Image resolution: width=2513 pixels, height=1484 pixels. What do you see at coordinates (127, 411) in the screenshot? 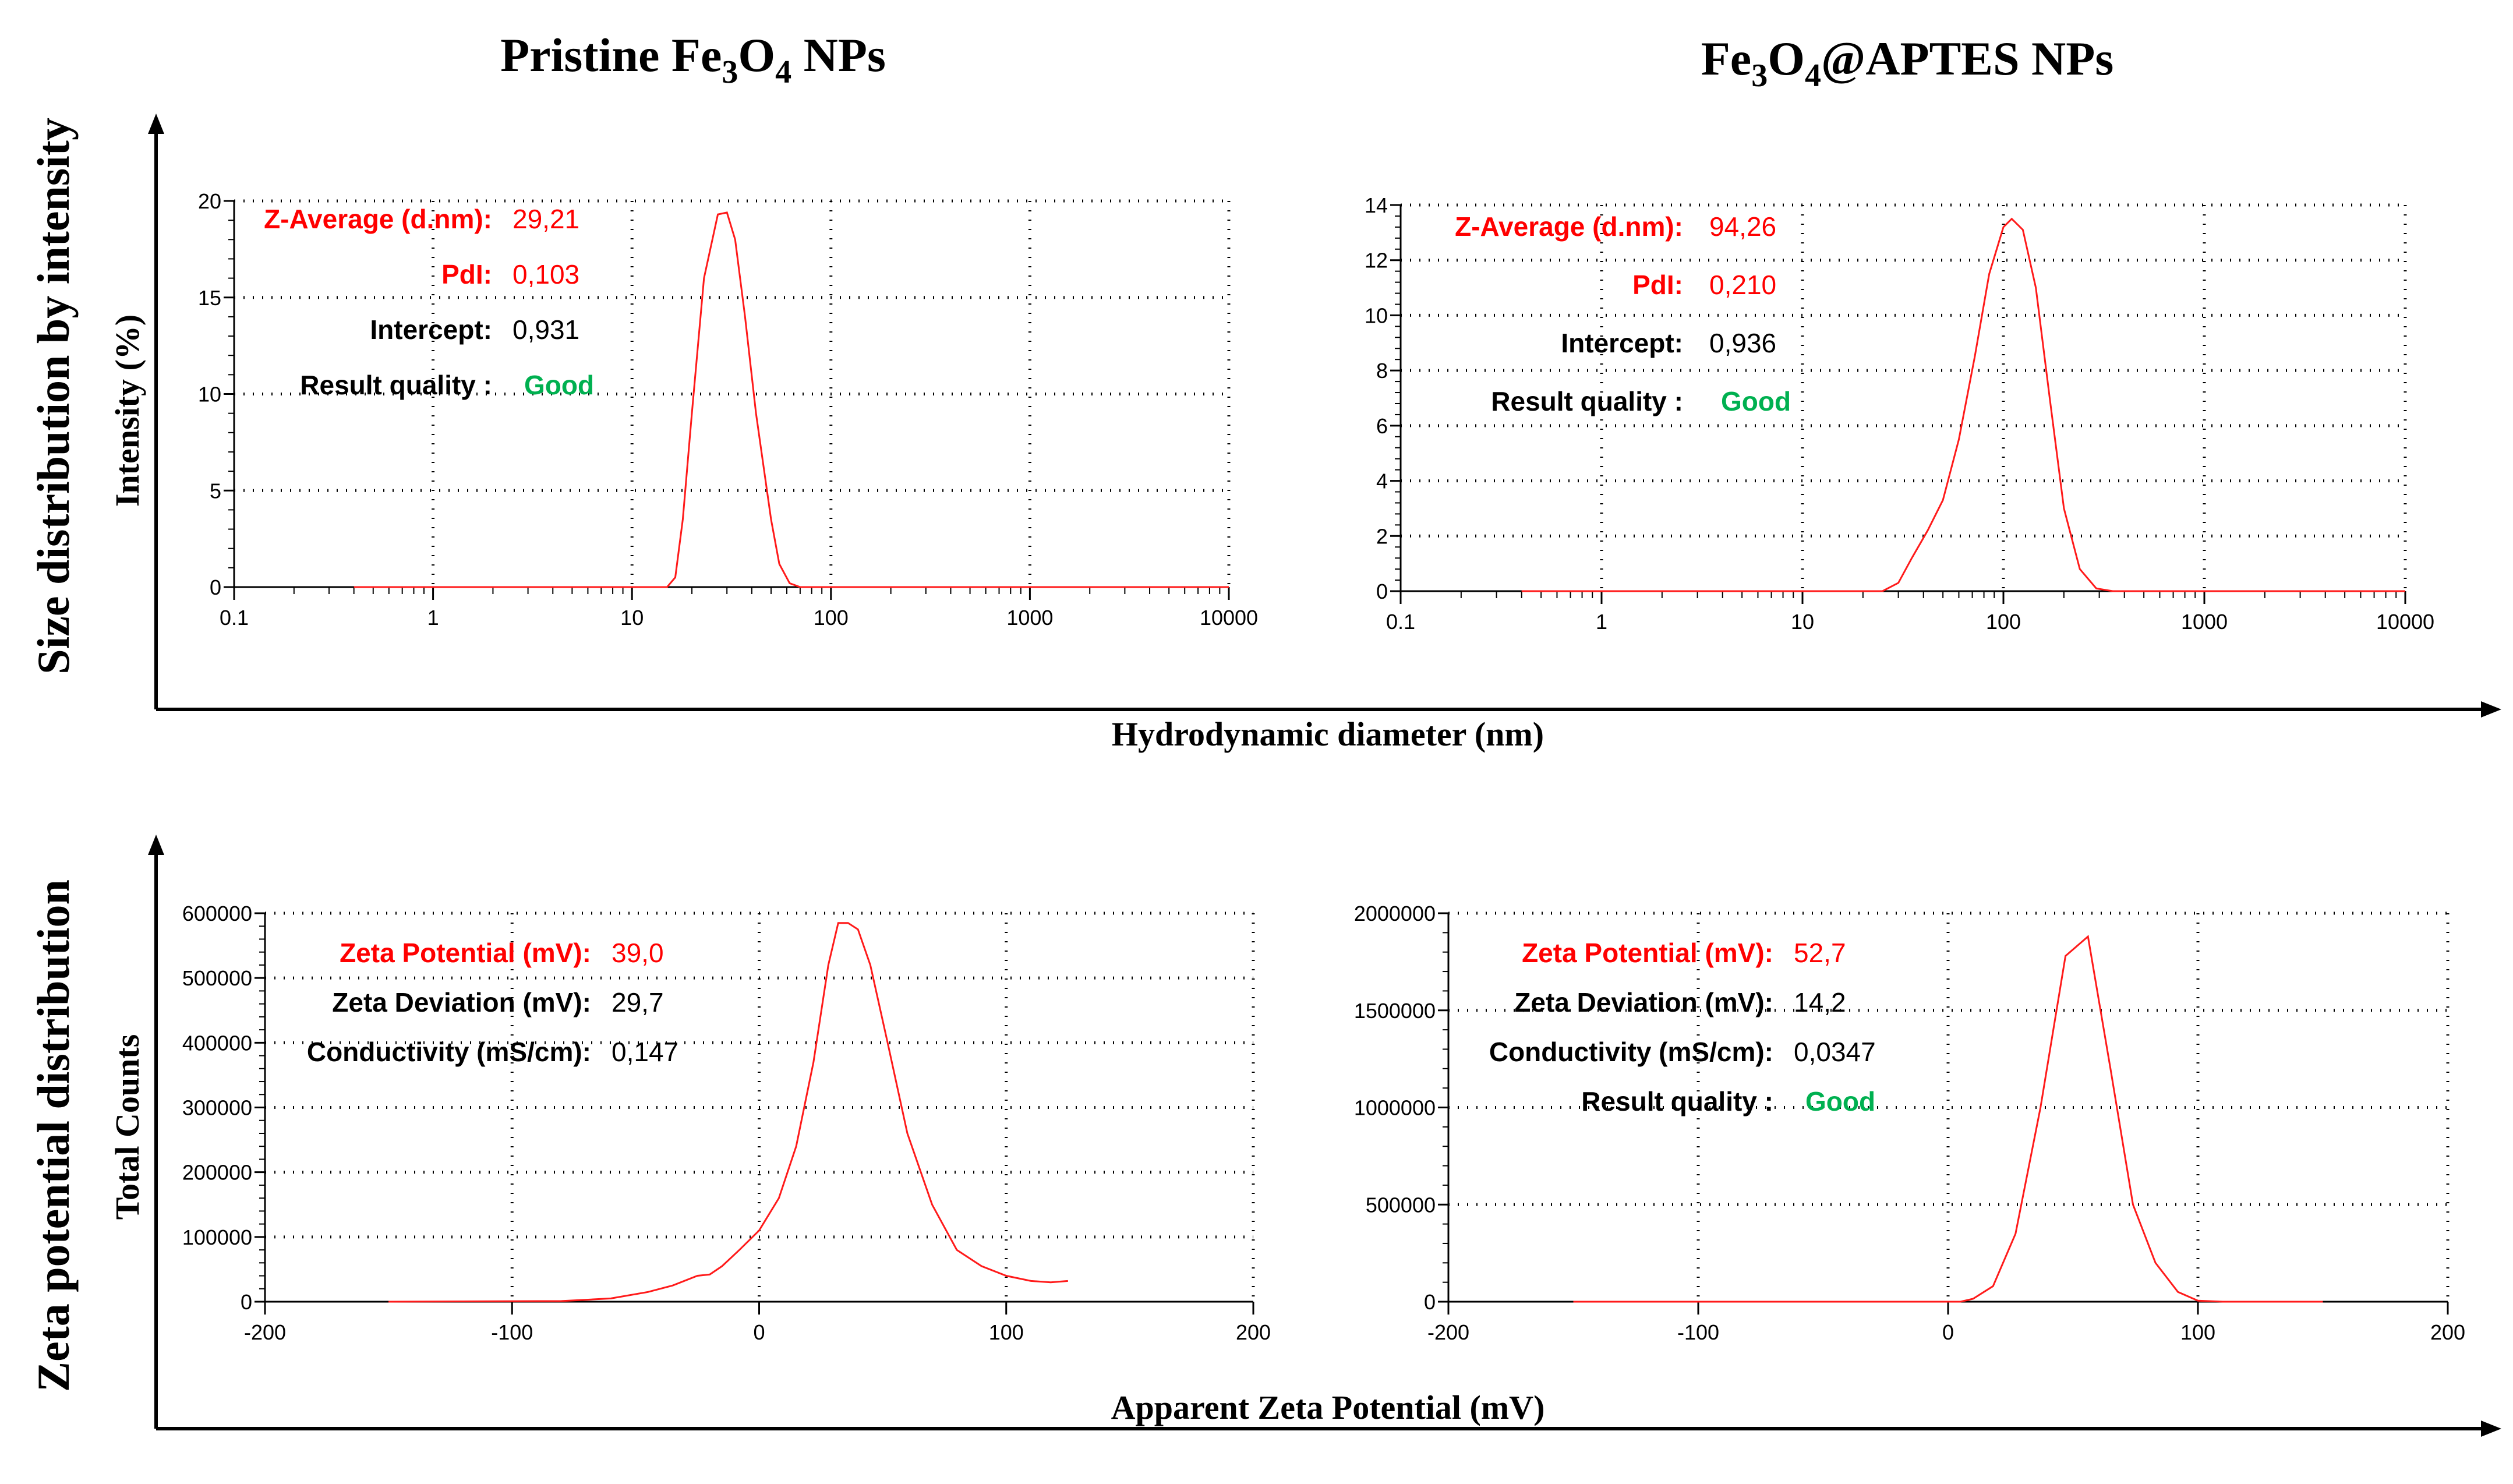
I see `ylabel-intensity: Intensity (%)` at bounding box center [127, 411].